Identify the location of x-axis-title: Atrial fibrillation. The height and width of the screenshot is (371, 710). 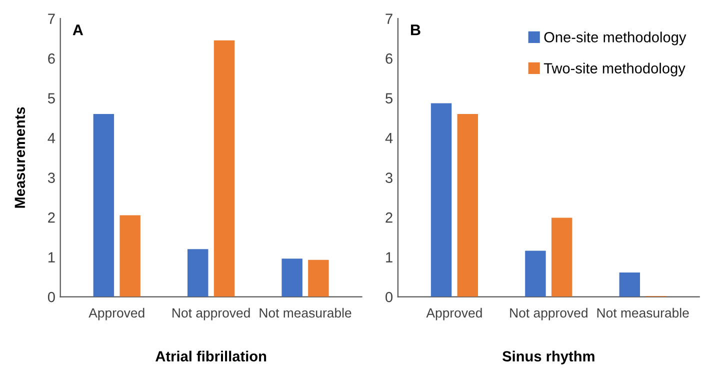
(211, 356).